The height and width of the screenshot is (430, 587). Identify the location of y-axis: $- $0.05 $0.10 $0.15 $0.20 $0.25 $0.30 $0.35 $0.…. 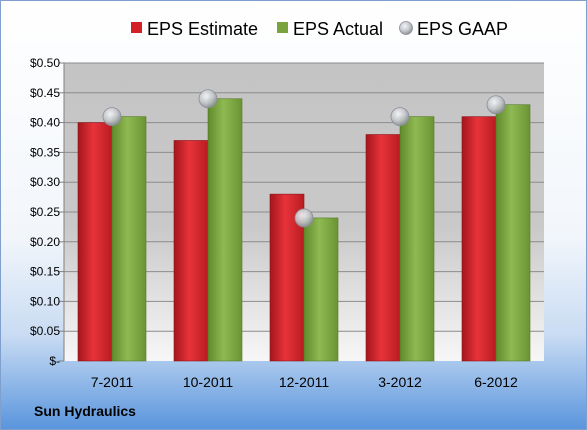
(47, 212).